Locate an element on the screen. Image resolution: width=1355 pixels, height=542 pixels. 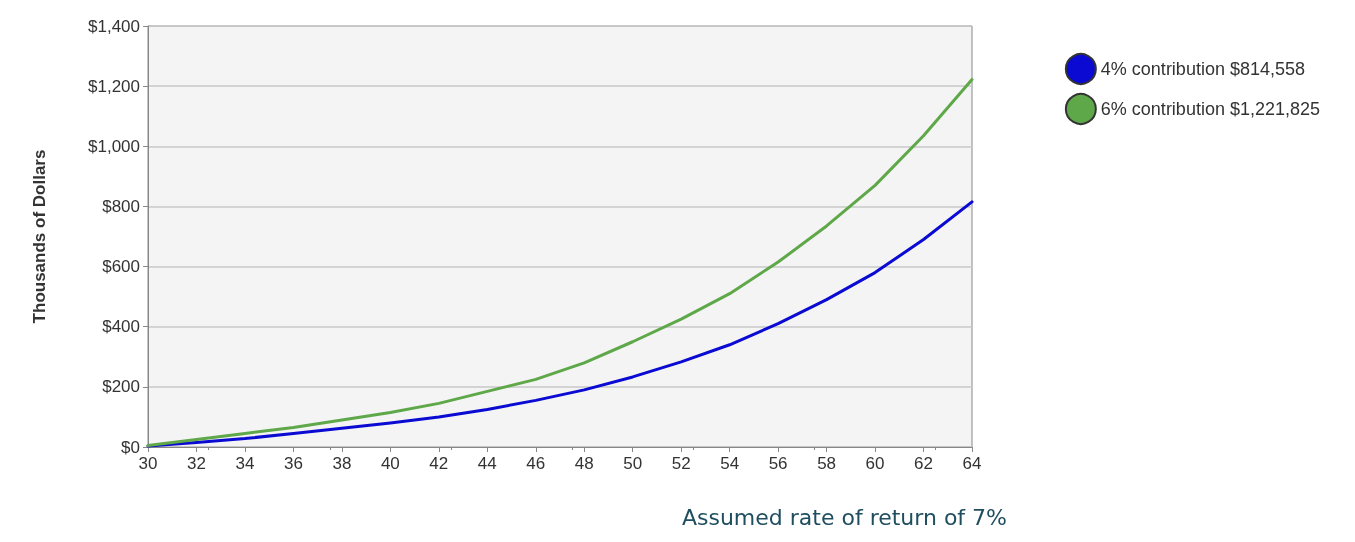
x-tick-label: 60 is located at coordinates (875, 463).